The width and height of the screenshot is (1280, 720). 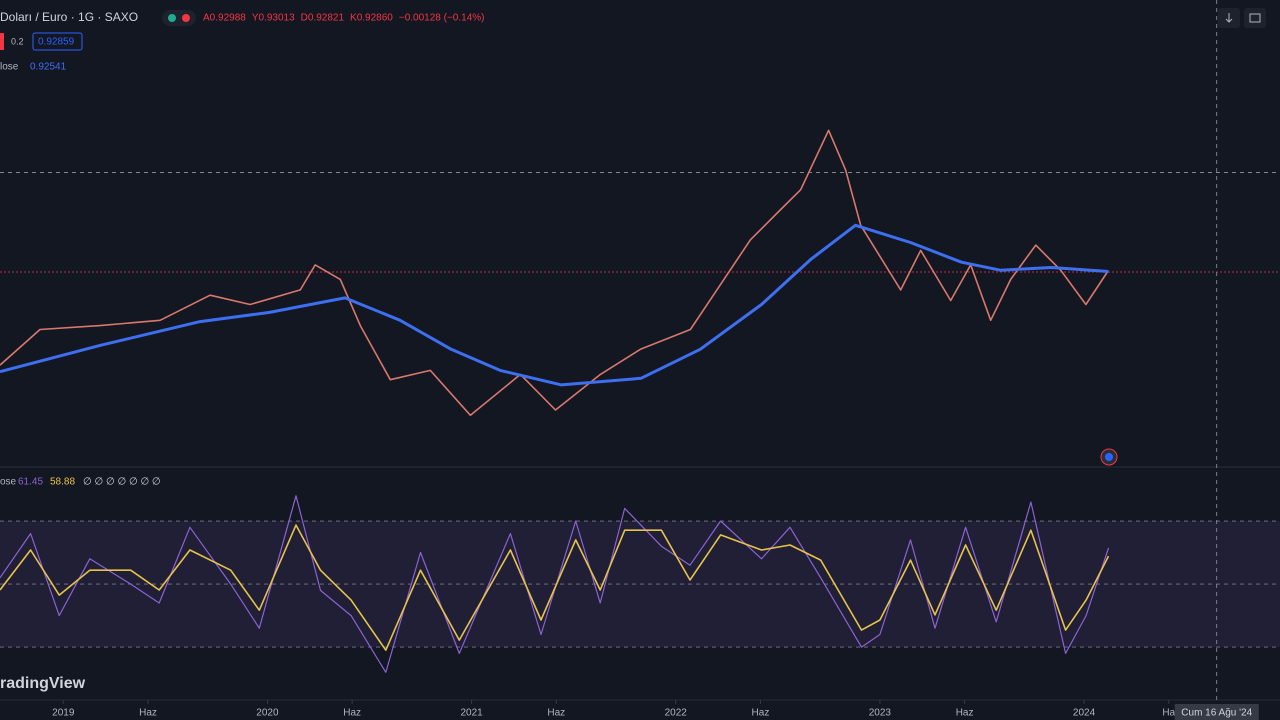 I want to click on ma-value: 0.92541, so click(x=48, y=67).